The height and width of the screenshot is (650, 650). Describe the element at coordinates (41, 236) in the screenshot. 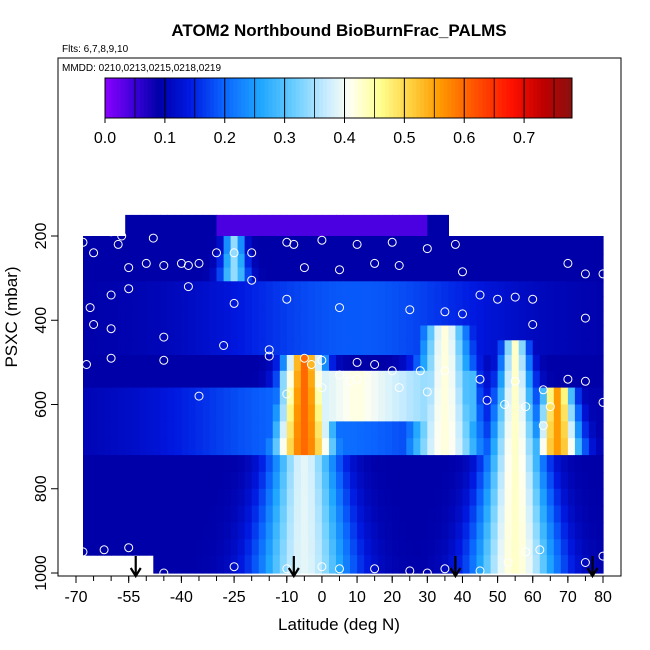

I see `y-tick-label: 200` at that location.